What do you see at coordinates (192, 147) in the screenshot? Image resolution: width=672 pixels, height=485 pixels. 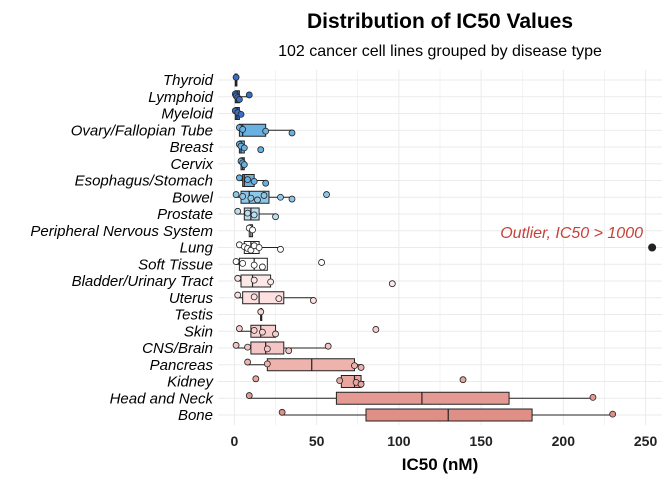 I see `category-label: Breast` at bounding box center [192, 147].